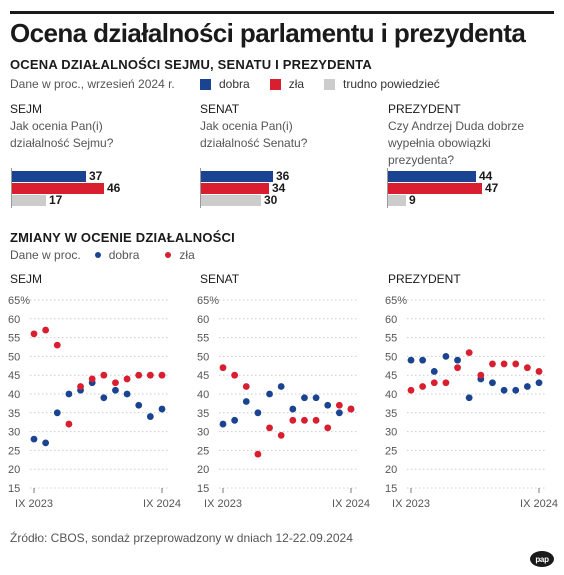 Image resolution: width=564 pixels, height=575 pixels. I want to click on y-tick-label: 40, so click(14, 395).